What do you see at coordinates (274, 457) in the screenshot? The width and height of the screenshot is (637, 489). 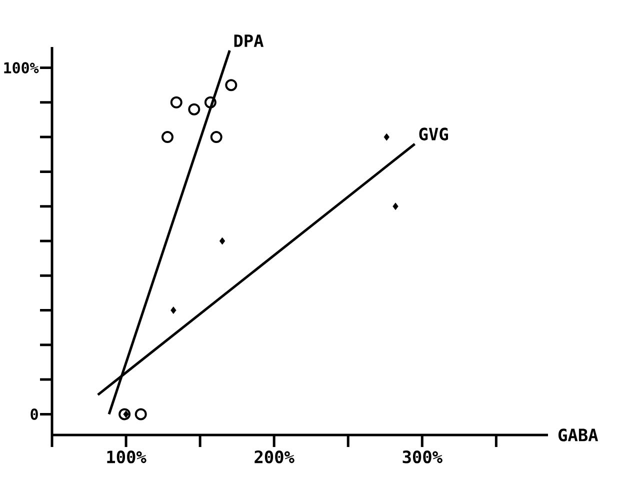 I see `x-tick-label: 200%` at bounding box center [274, 457].